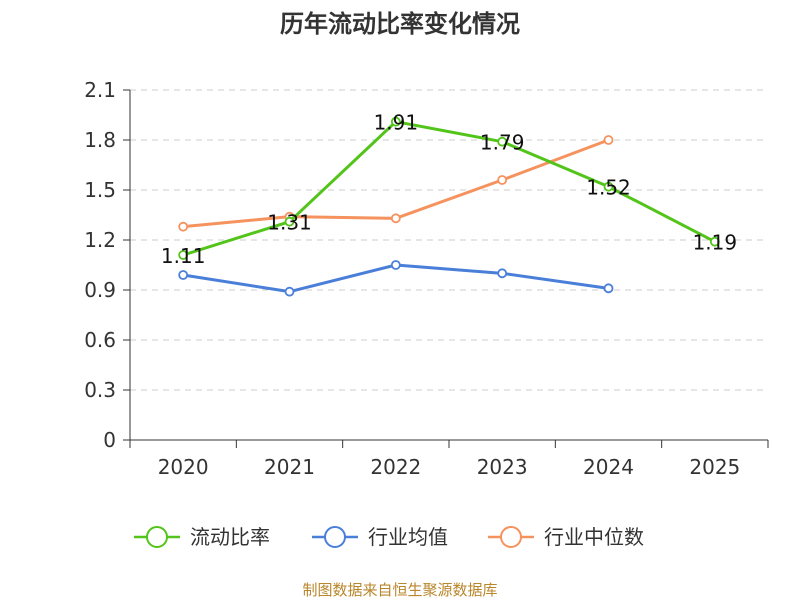 The width and height of the screenshot is (800, 600). I want to click on data-label: 1.79, so click(502, 143).